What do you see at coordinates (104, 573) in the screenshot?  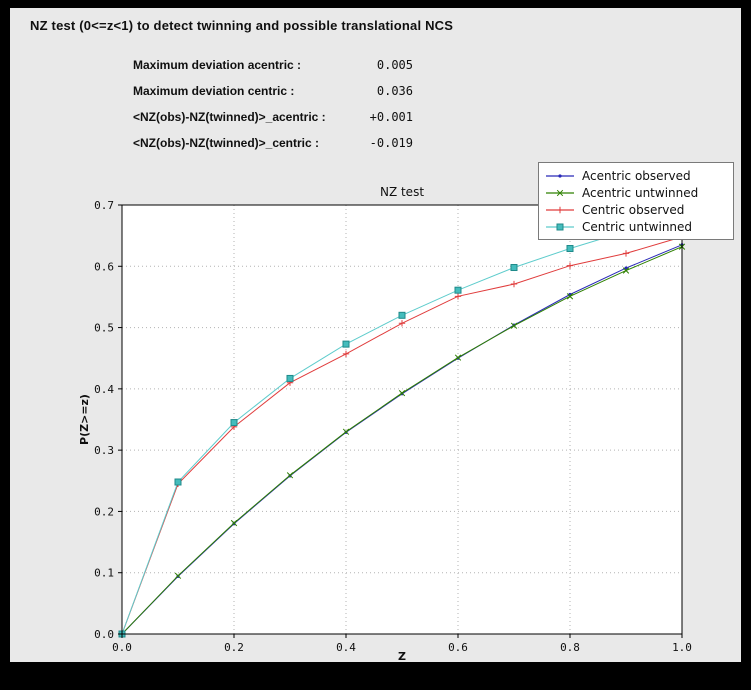 I see `svg-text: 0.1` at bounding box center [104, 573].